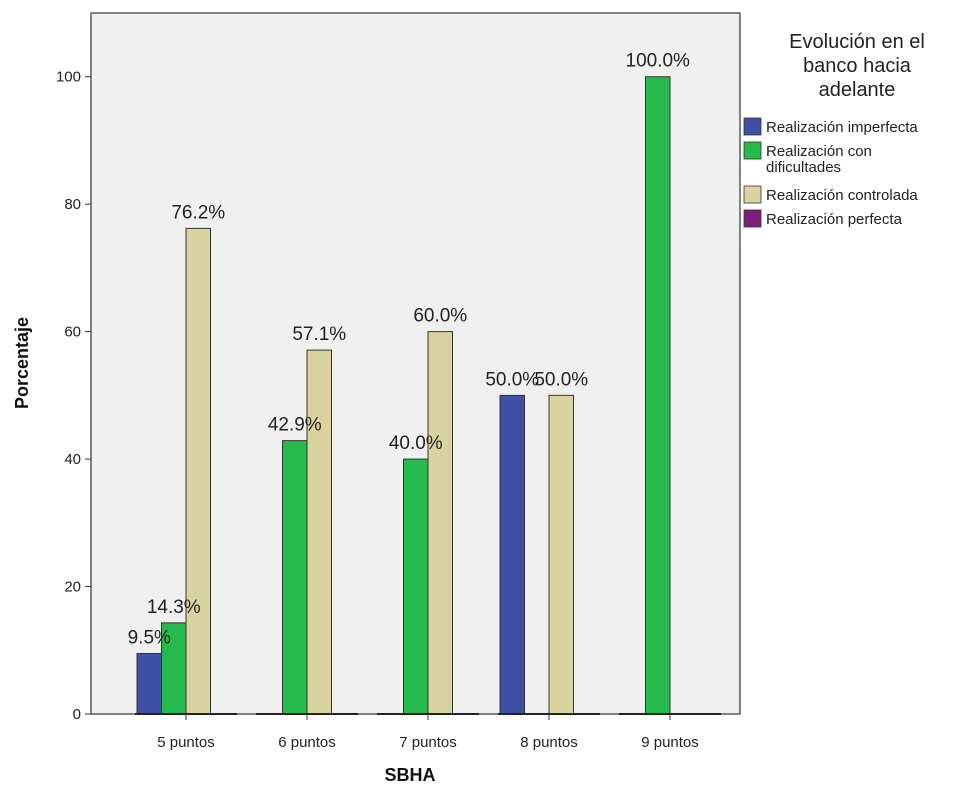 The width and height of the screenshot is (970, 787). What do you see at coordinates (803, 167) in the screenshot?
I see `legend-label: dificultades` at bounding box center [803, 167].